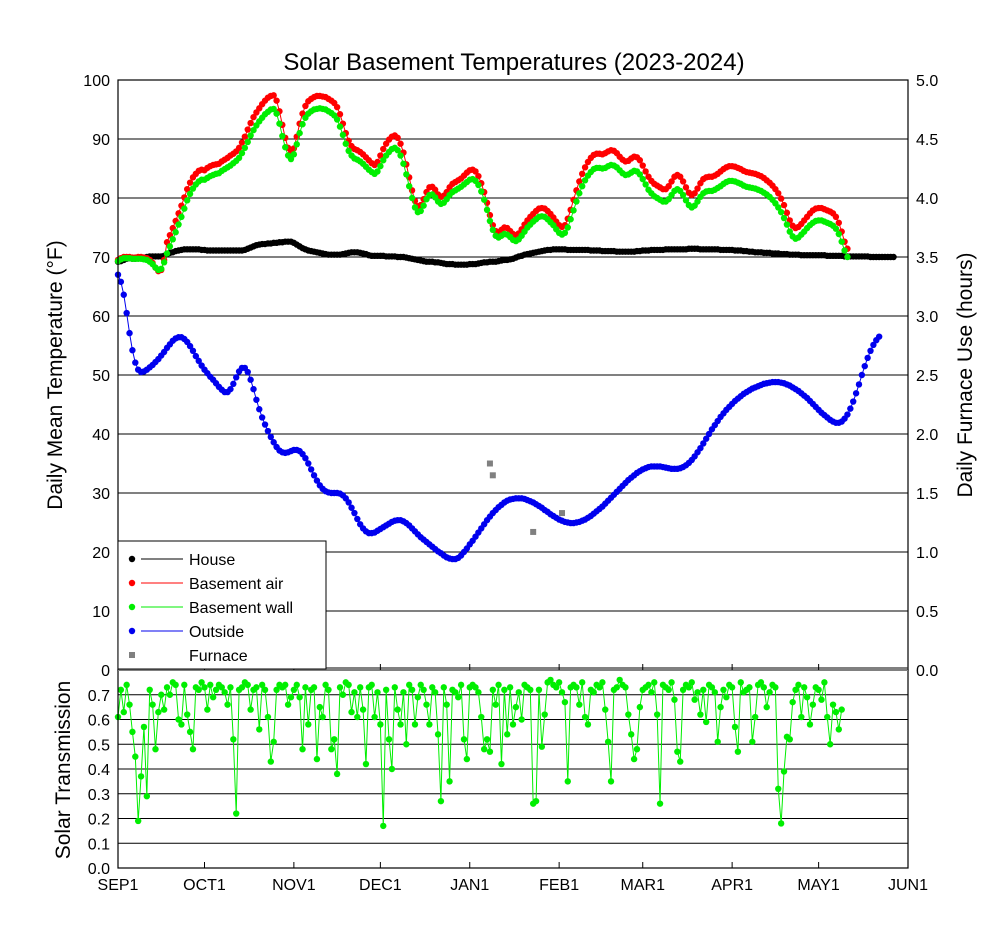  Describe the element at coordinates (101, 140) in the screenshot. I see `left-tick-label: 90` at that location.